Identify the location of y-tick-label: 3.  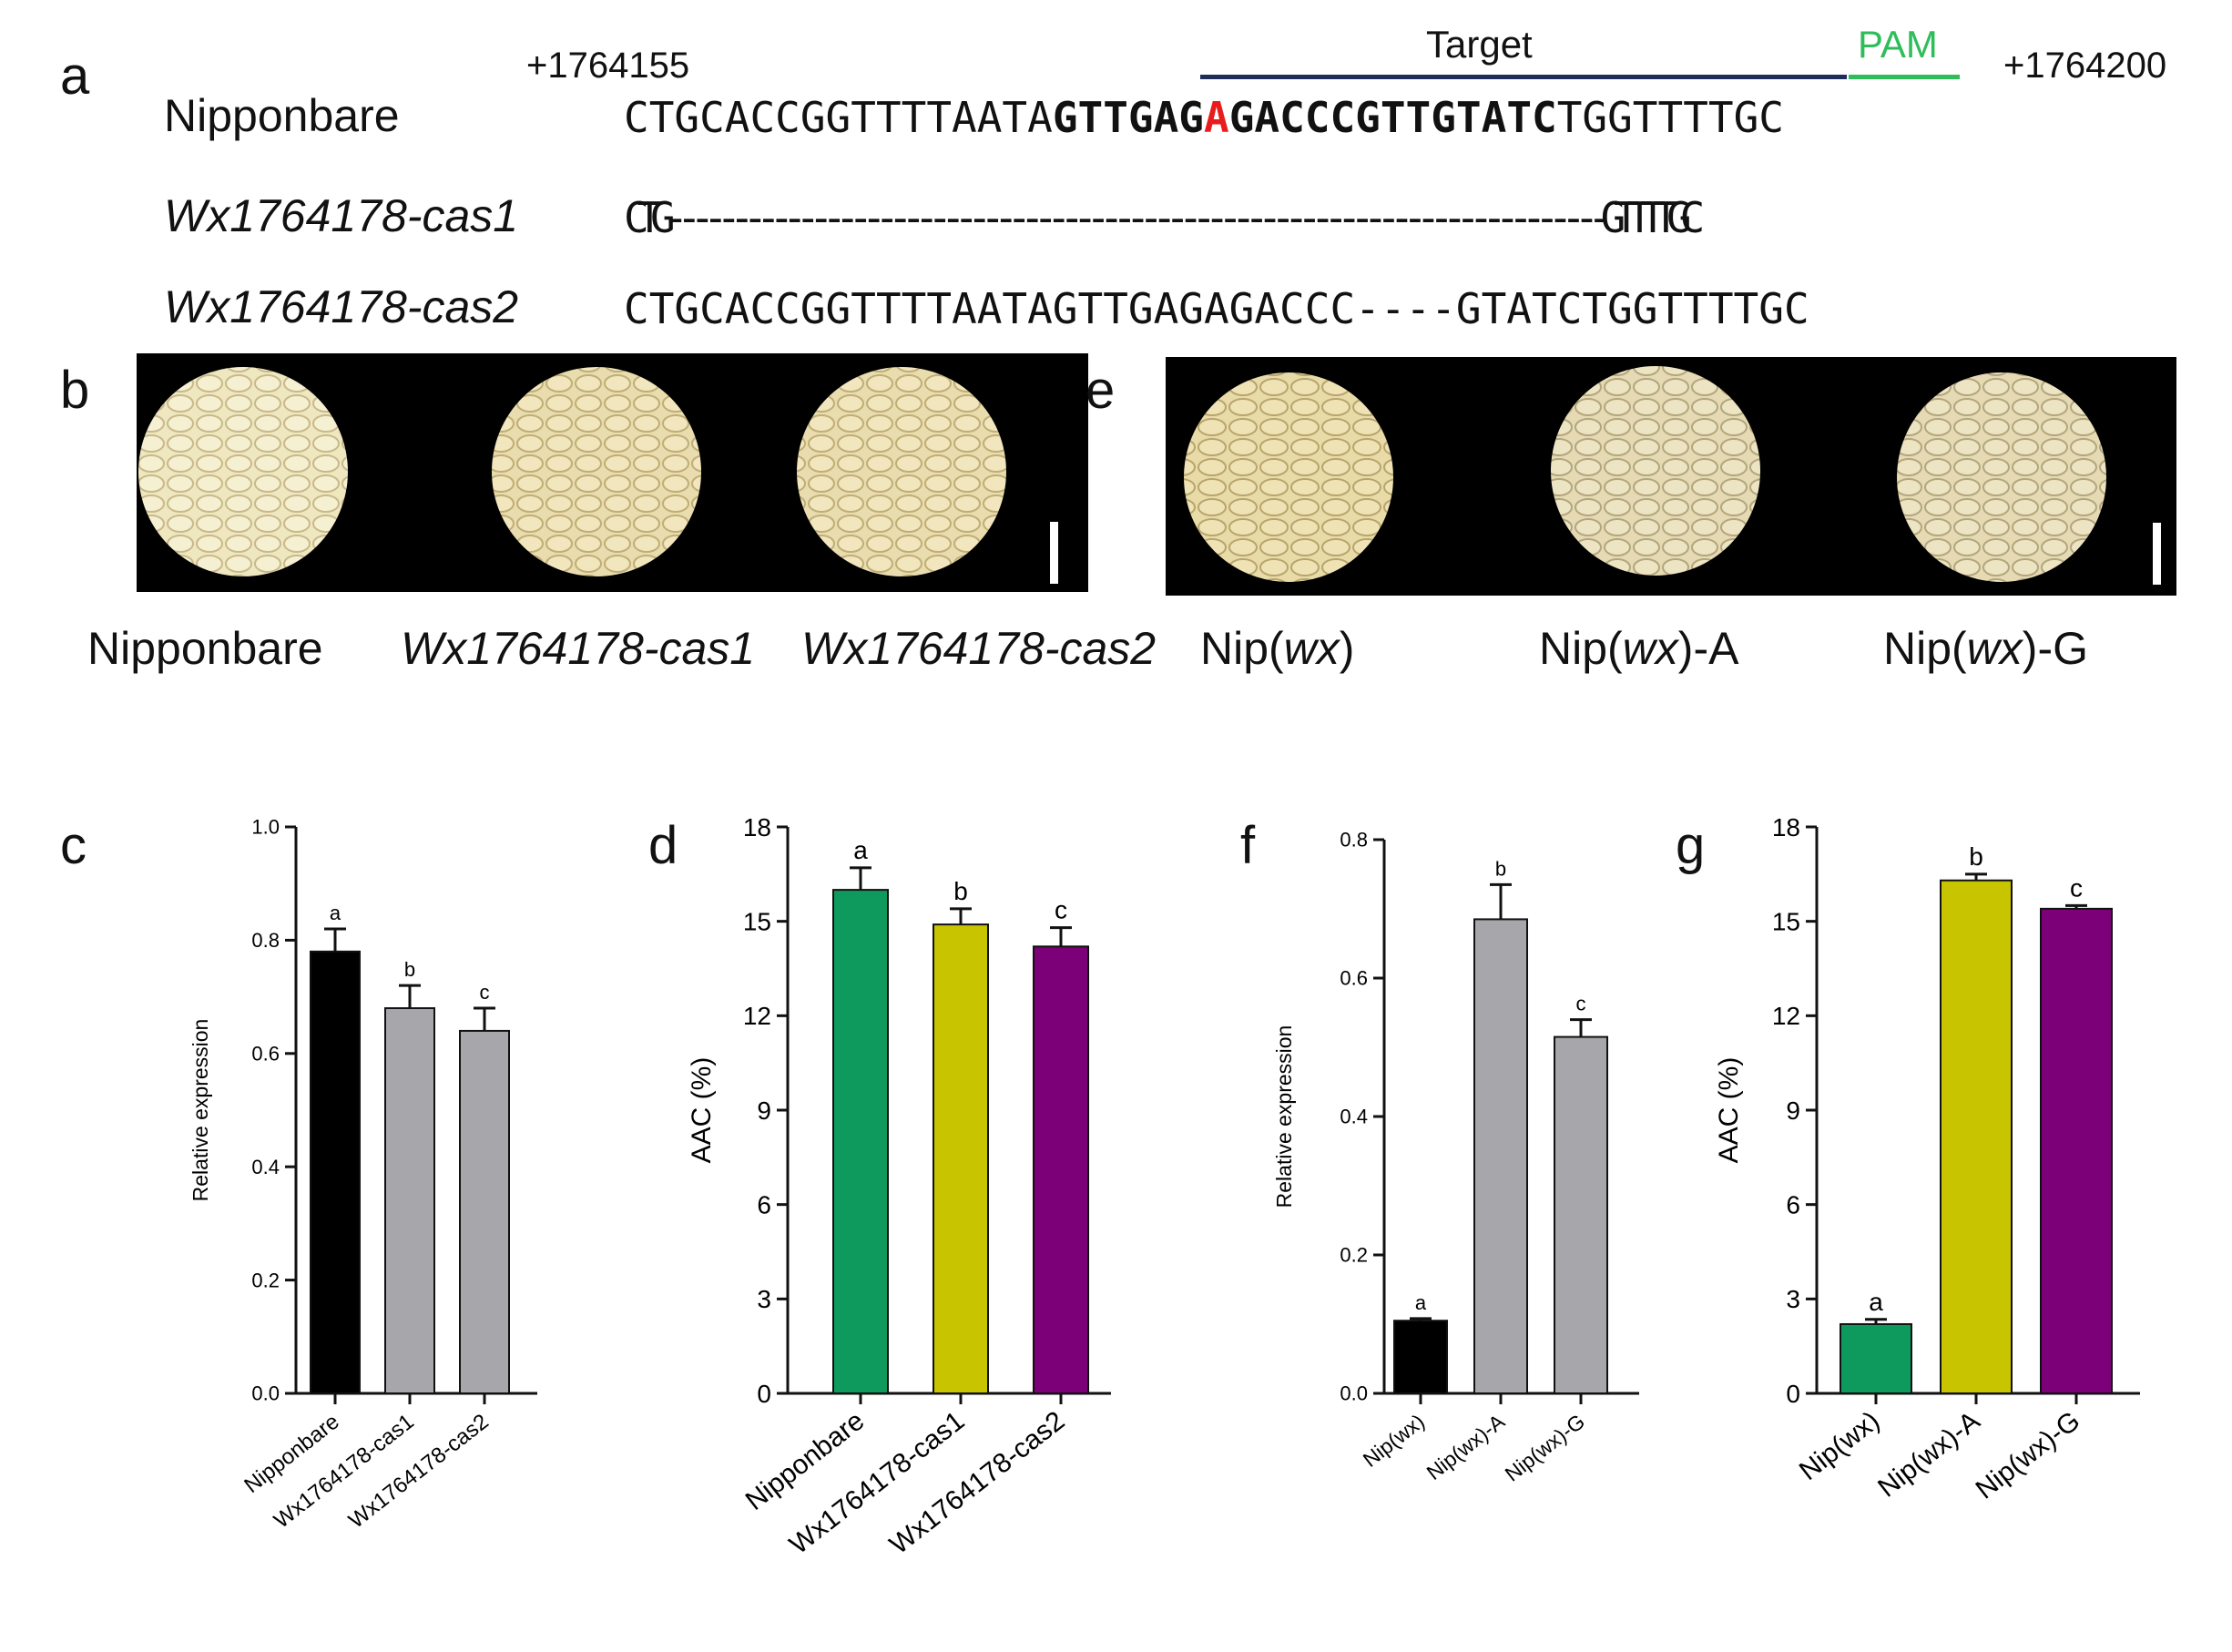
(764, 1299).